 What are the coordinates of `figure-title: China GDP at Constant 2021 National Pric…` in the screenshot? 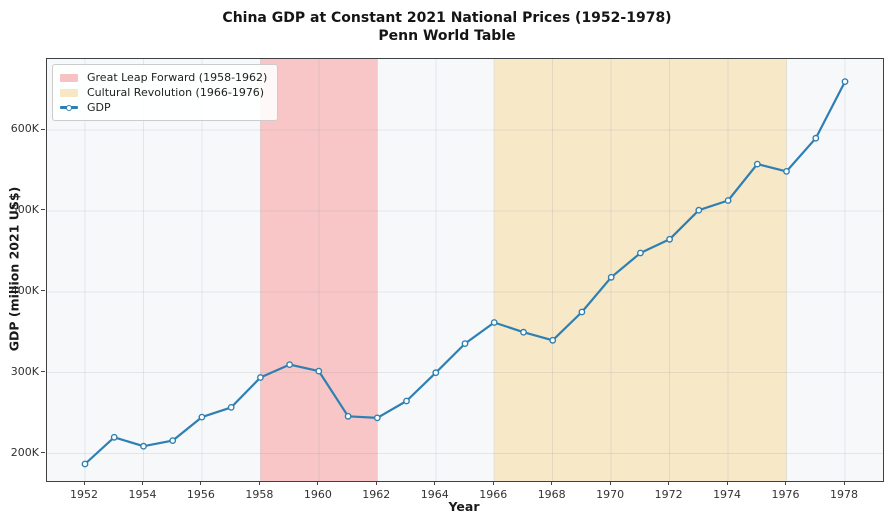 It's located at (447, 27).